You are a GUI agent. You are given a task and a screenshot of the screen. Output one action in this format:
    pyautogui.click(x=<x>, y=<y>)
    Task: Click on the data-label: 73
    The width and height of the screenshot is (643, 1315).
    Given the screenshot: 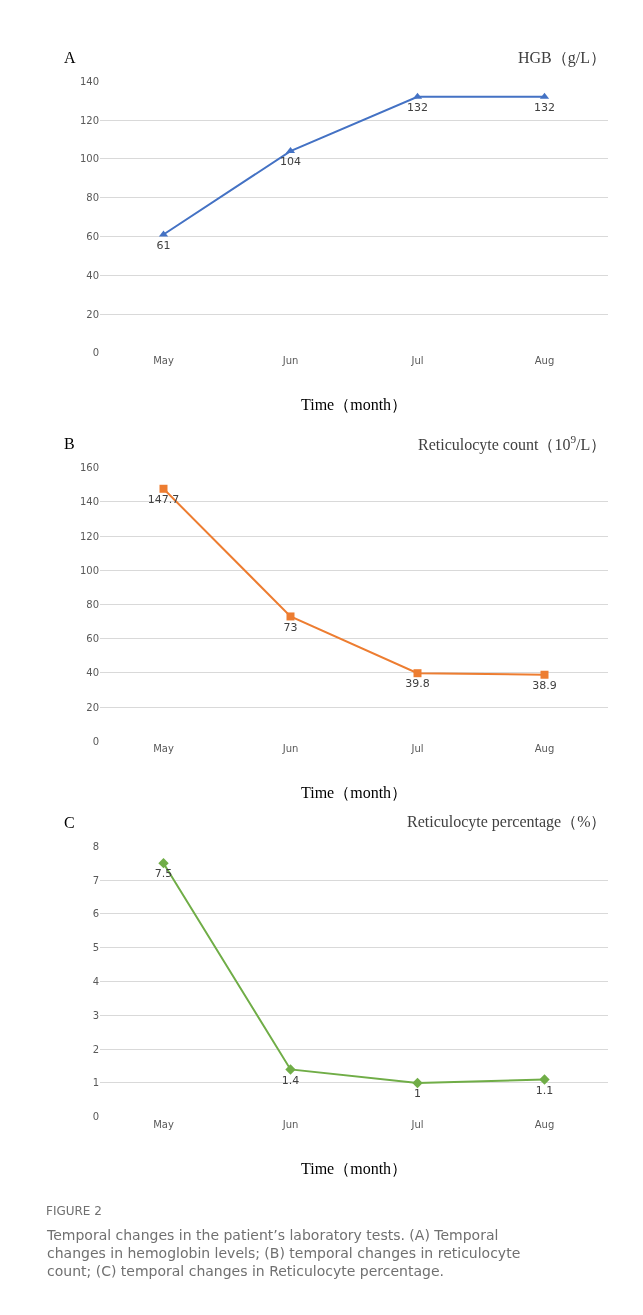 What is the action you would take?
    pyautogui.click(x=290, y=627)
    